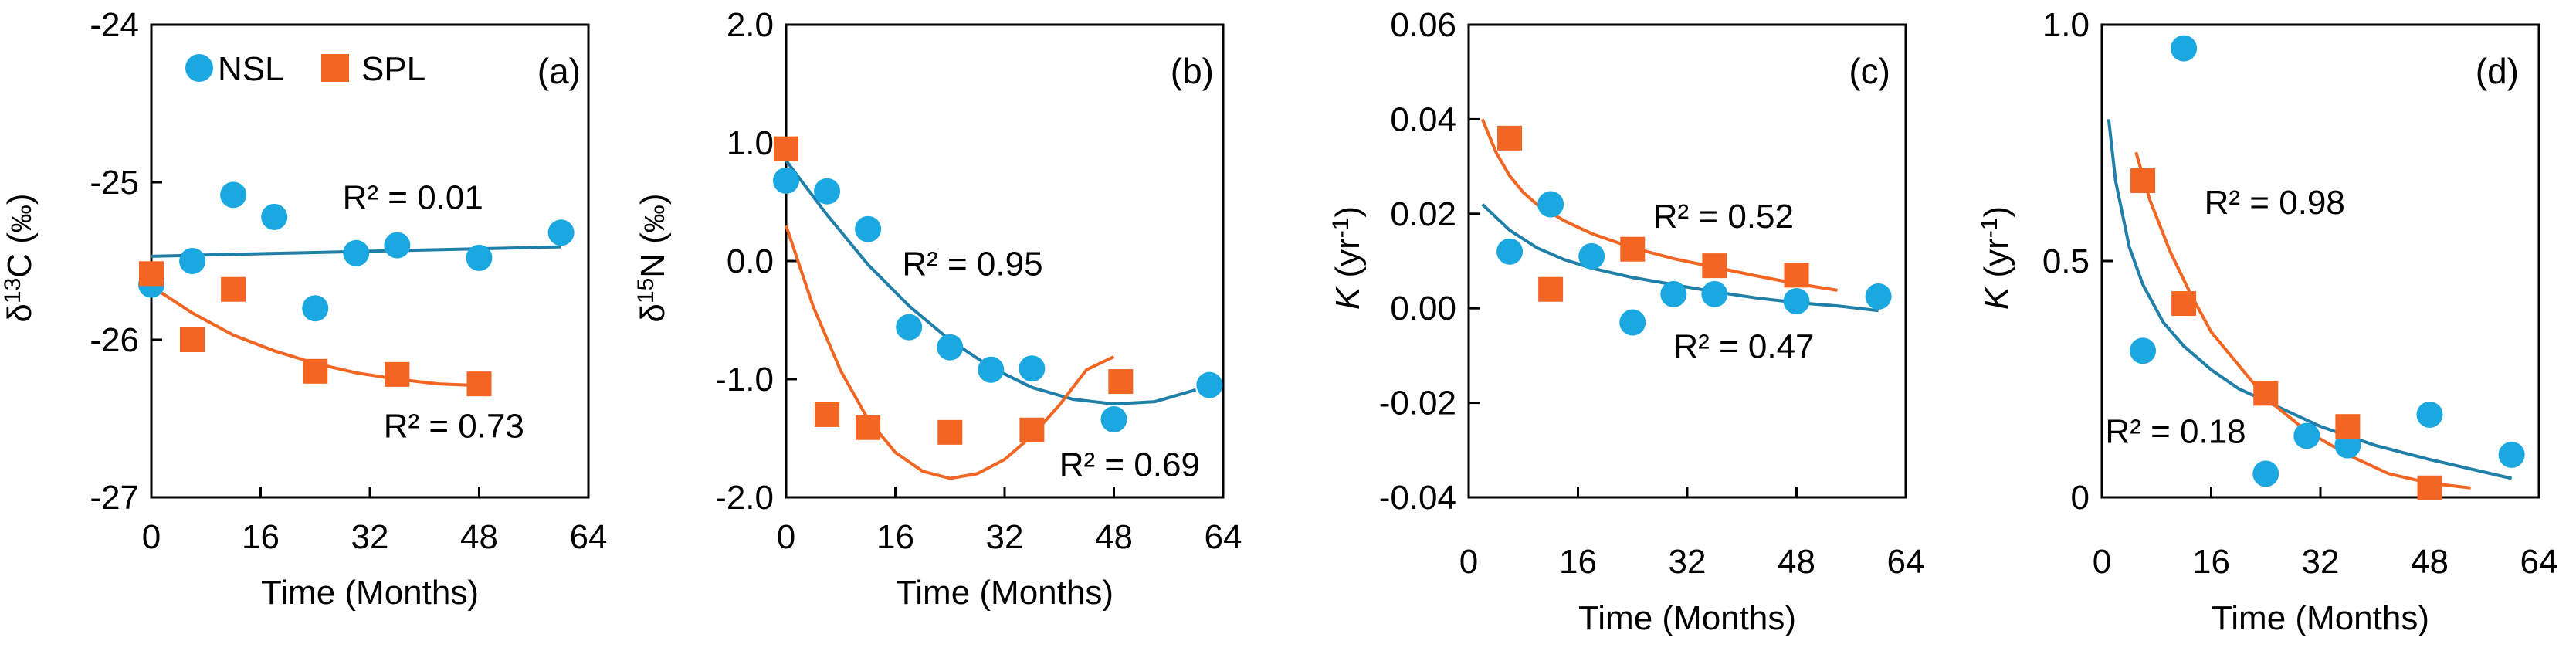 This screenshot has width=2576, height=651. I want to click on legend-spl-label: SPL, so click(393, 69).